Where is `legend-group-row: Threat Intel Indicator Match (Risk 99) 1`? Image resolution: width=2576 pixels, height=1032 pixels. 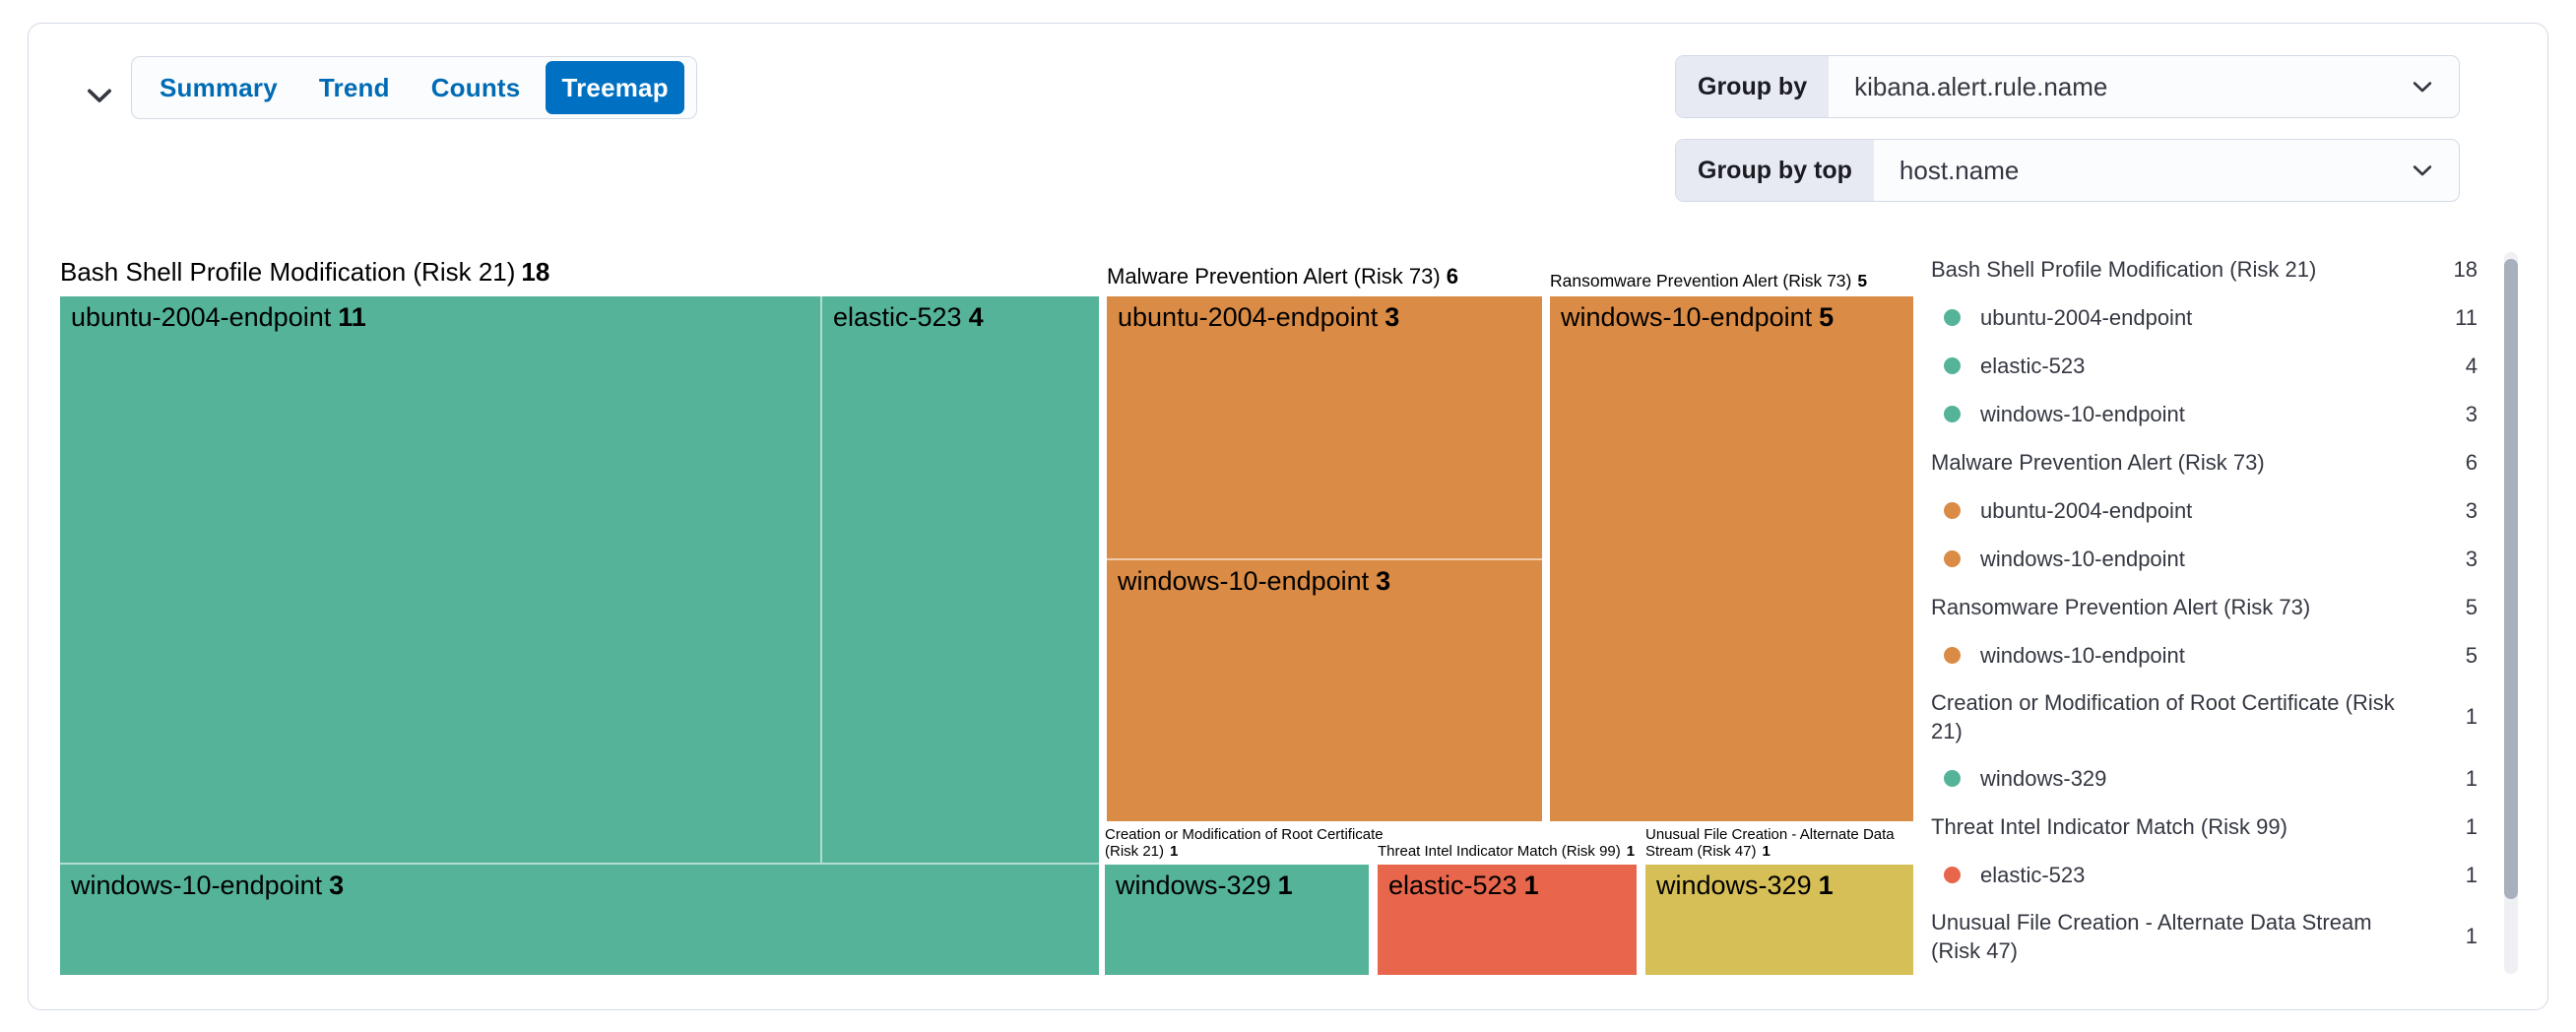
legend-group-row: Threat Intel Indicator Match (Risk 99) 1 is located at coordinates (2204, 827).